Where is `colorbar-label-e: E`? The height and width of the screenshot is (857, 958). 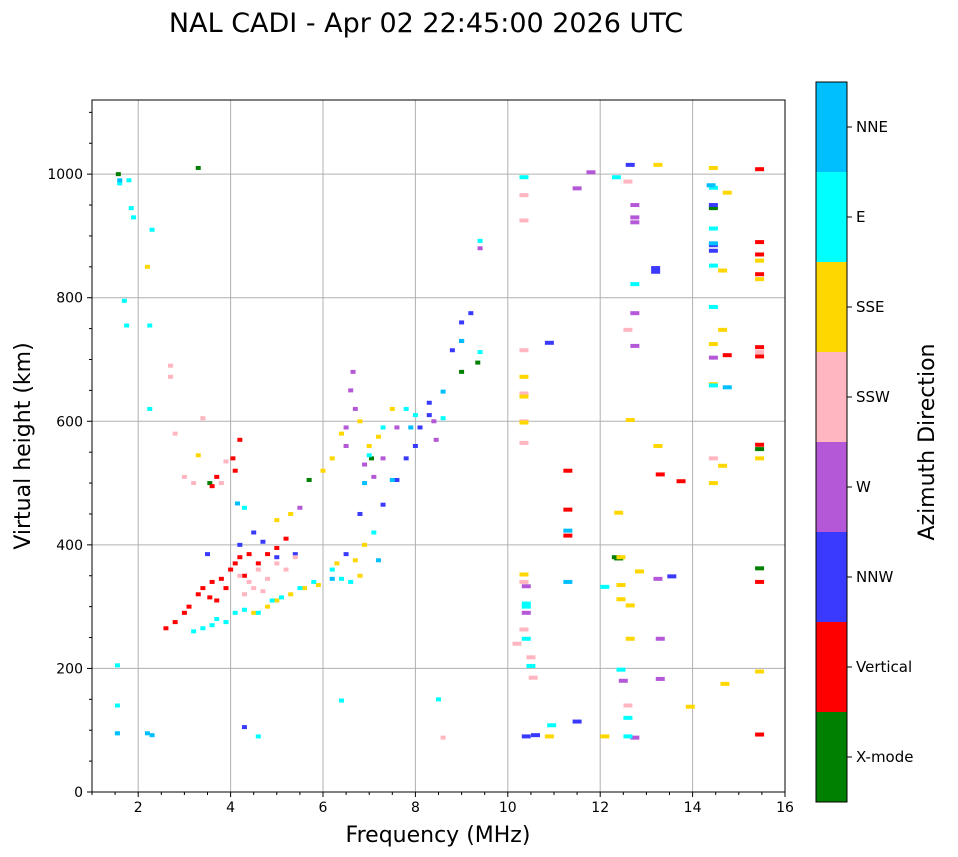 colorbar-label-e: E is located at coordinates (860, 217).